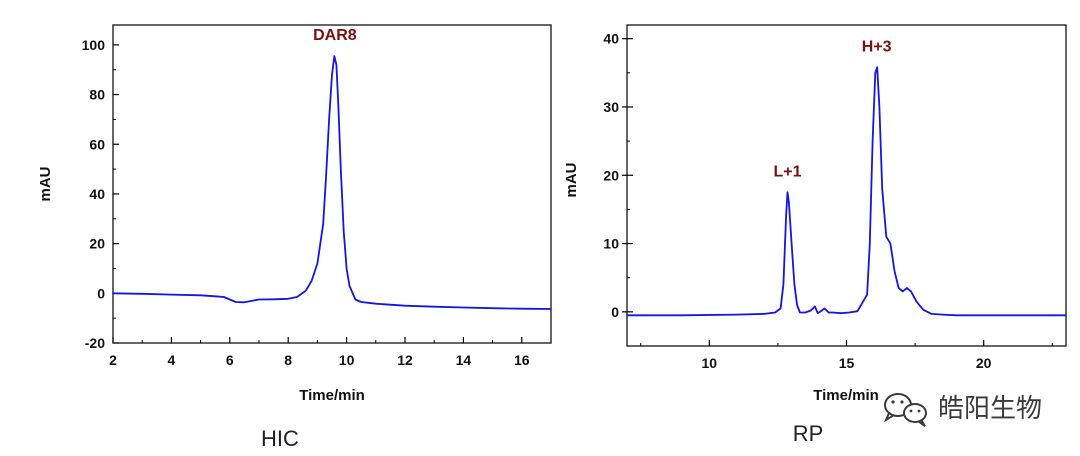 The image size is (1080, 456). I want to click on hic-x-tick-label: 8, so click(288, 360).